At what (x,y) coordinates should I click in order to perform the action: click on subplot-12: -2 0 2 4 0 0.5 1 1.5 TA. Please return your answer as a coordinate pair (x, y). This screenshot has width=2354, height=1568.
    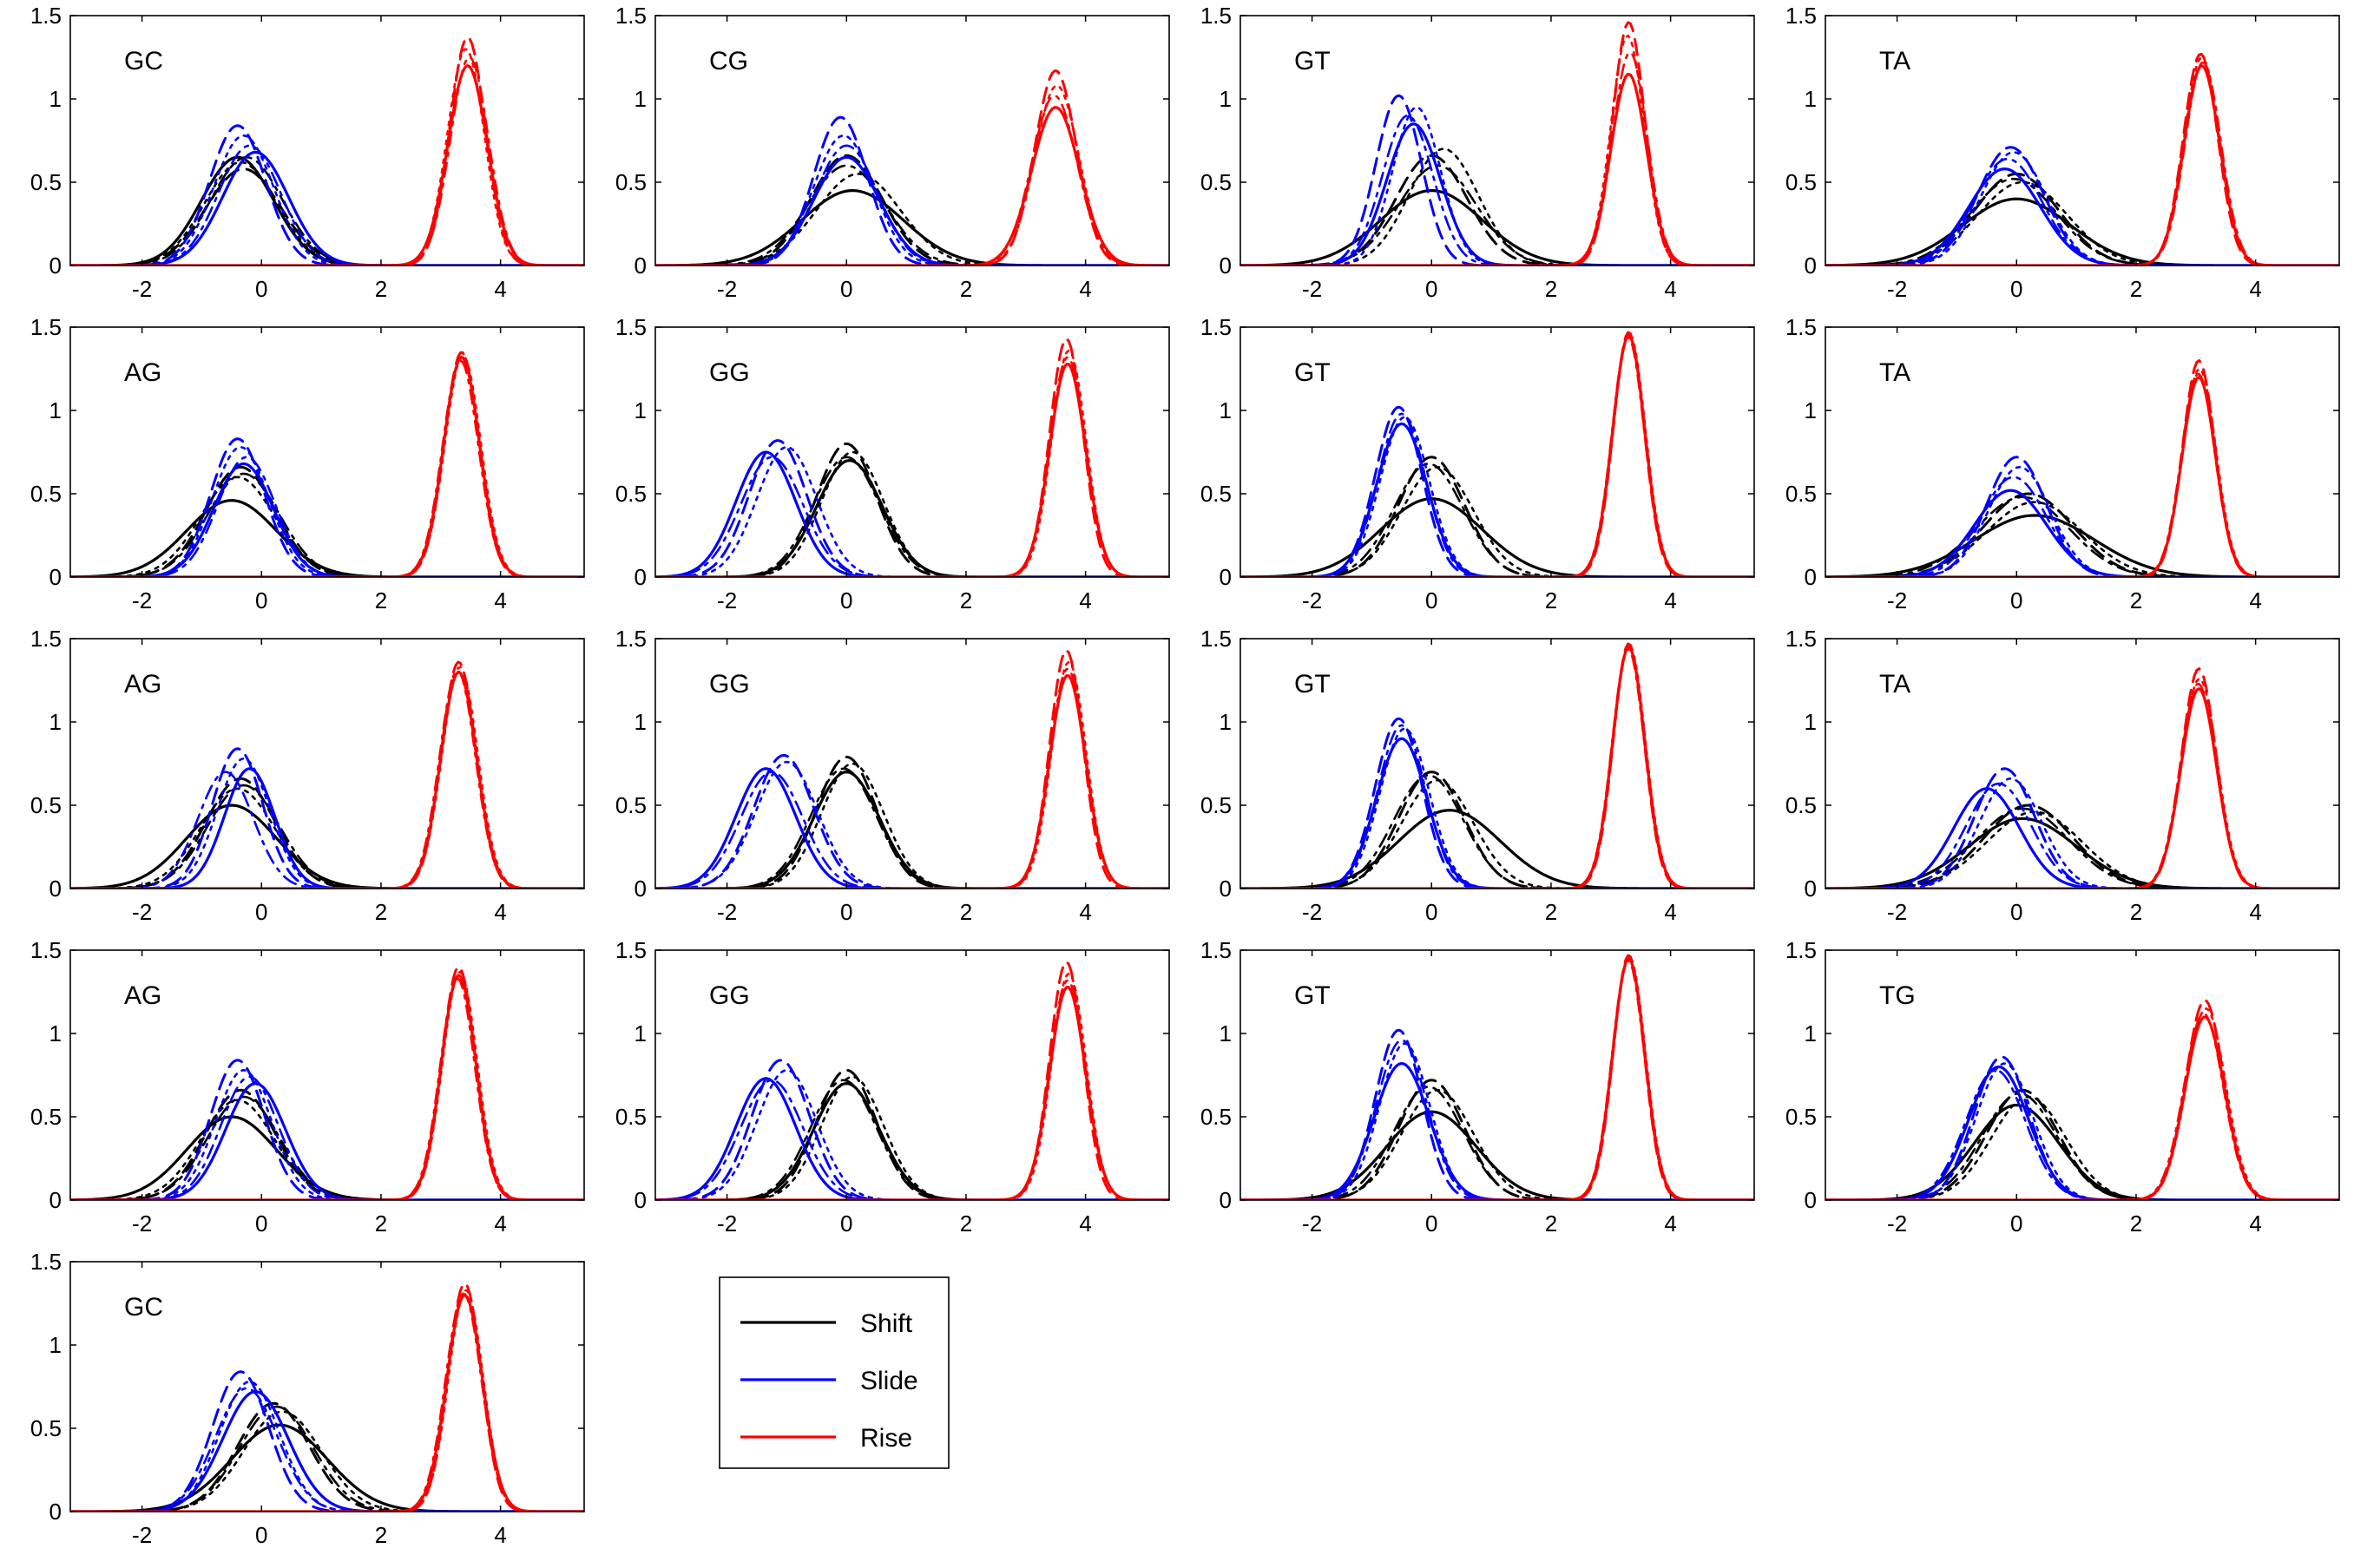
    Looking at the image, I should click on (2062, 775).